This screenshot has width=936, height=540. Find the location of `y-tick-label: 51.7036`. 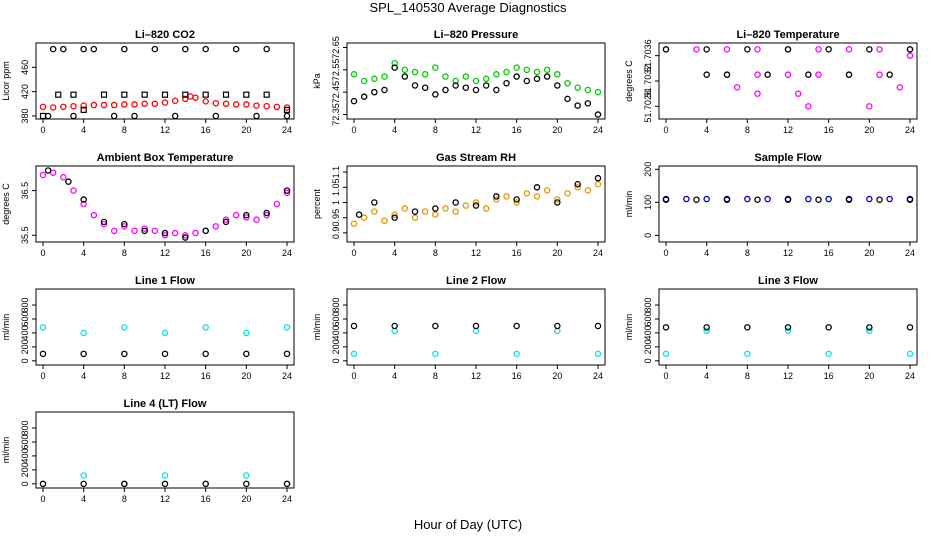

y-tick-label: 51.7036 is located at coordinates (648, 55).